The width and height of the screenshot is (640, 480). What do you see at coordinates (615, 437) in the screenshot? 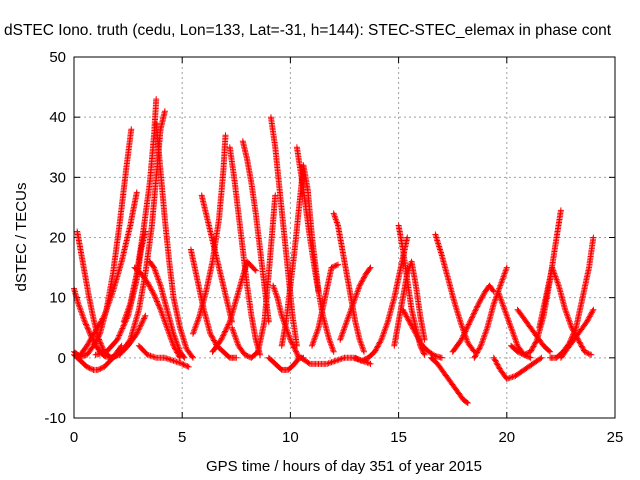
I see `x-tick-label: 25` at bounding box center [615, 437].